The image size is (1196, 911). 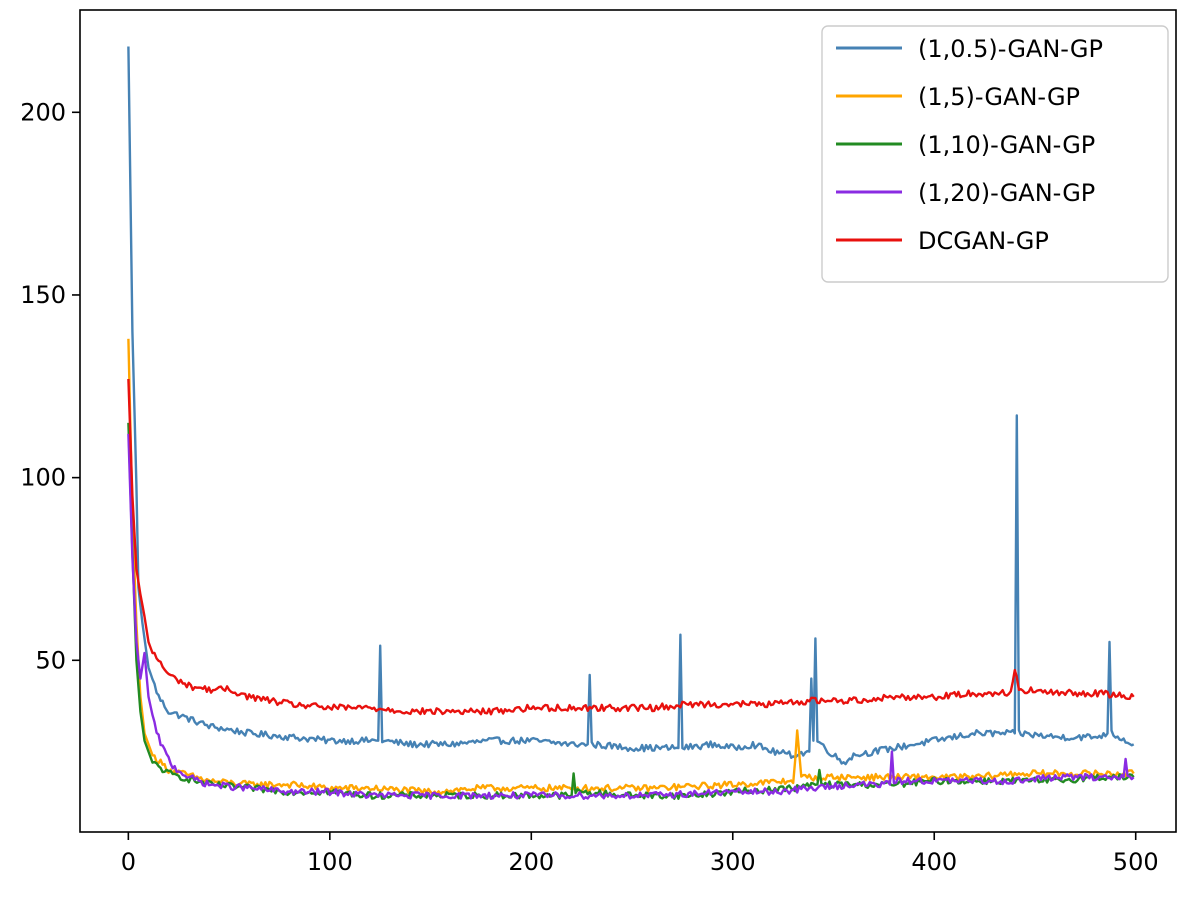 What do you see at coordinates (934, 862) in the screenshot?
I see `x-tick-label: 400` at bounding box center [934, 862].